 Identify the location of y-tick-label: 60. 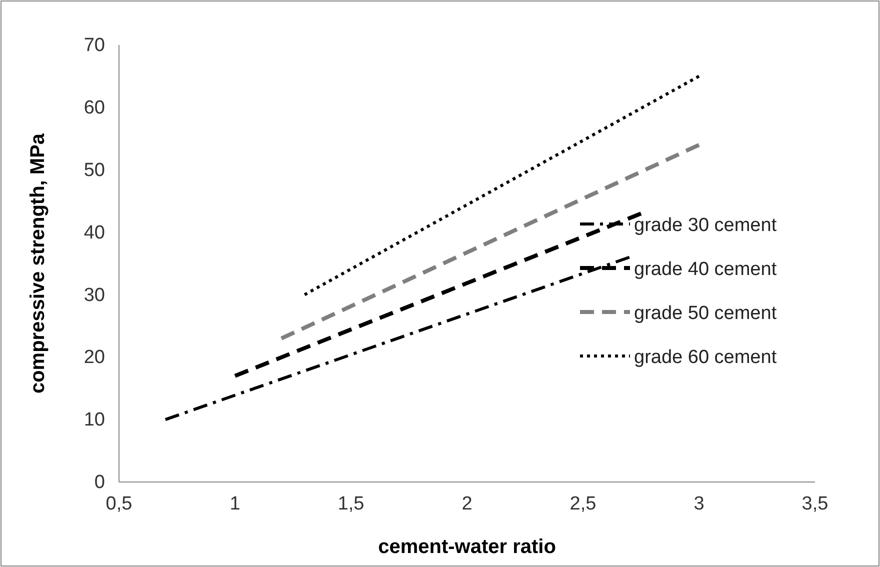
(94, 108).